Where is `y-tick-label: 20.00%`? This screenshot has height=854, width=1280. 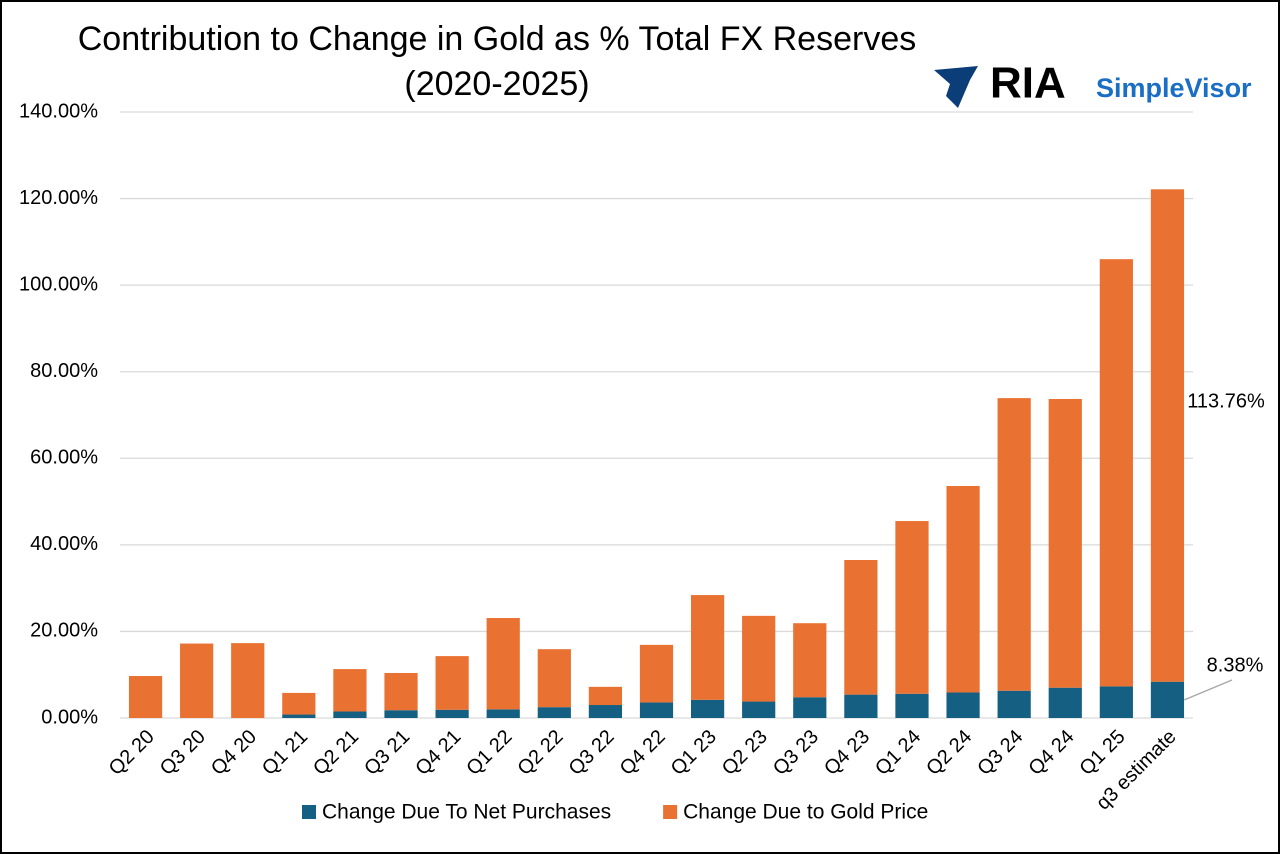
y-tick-label: 20.00% is located at coordinates (64, 631).